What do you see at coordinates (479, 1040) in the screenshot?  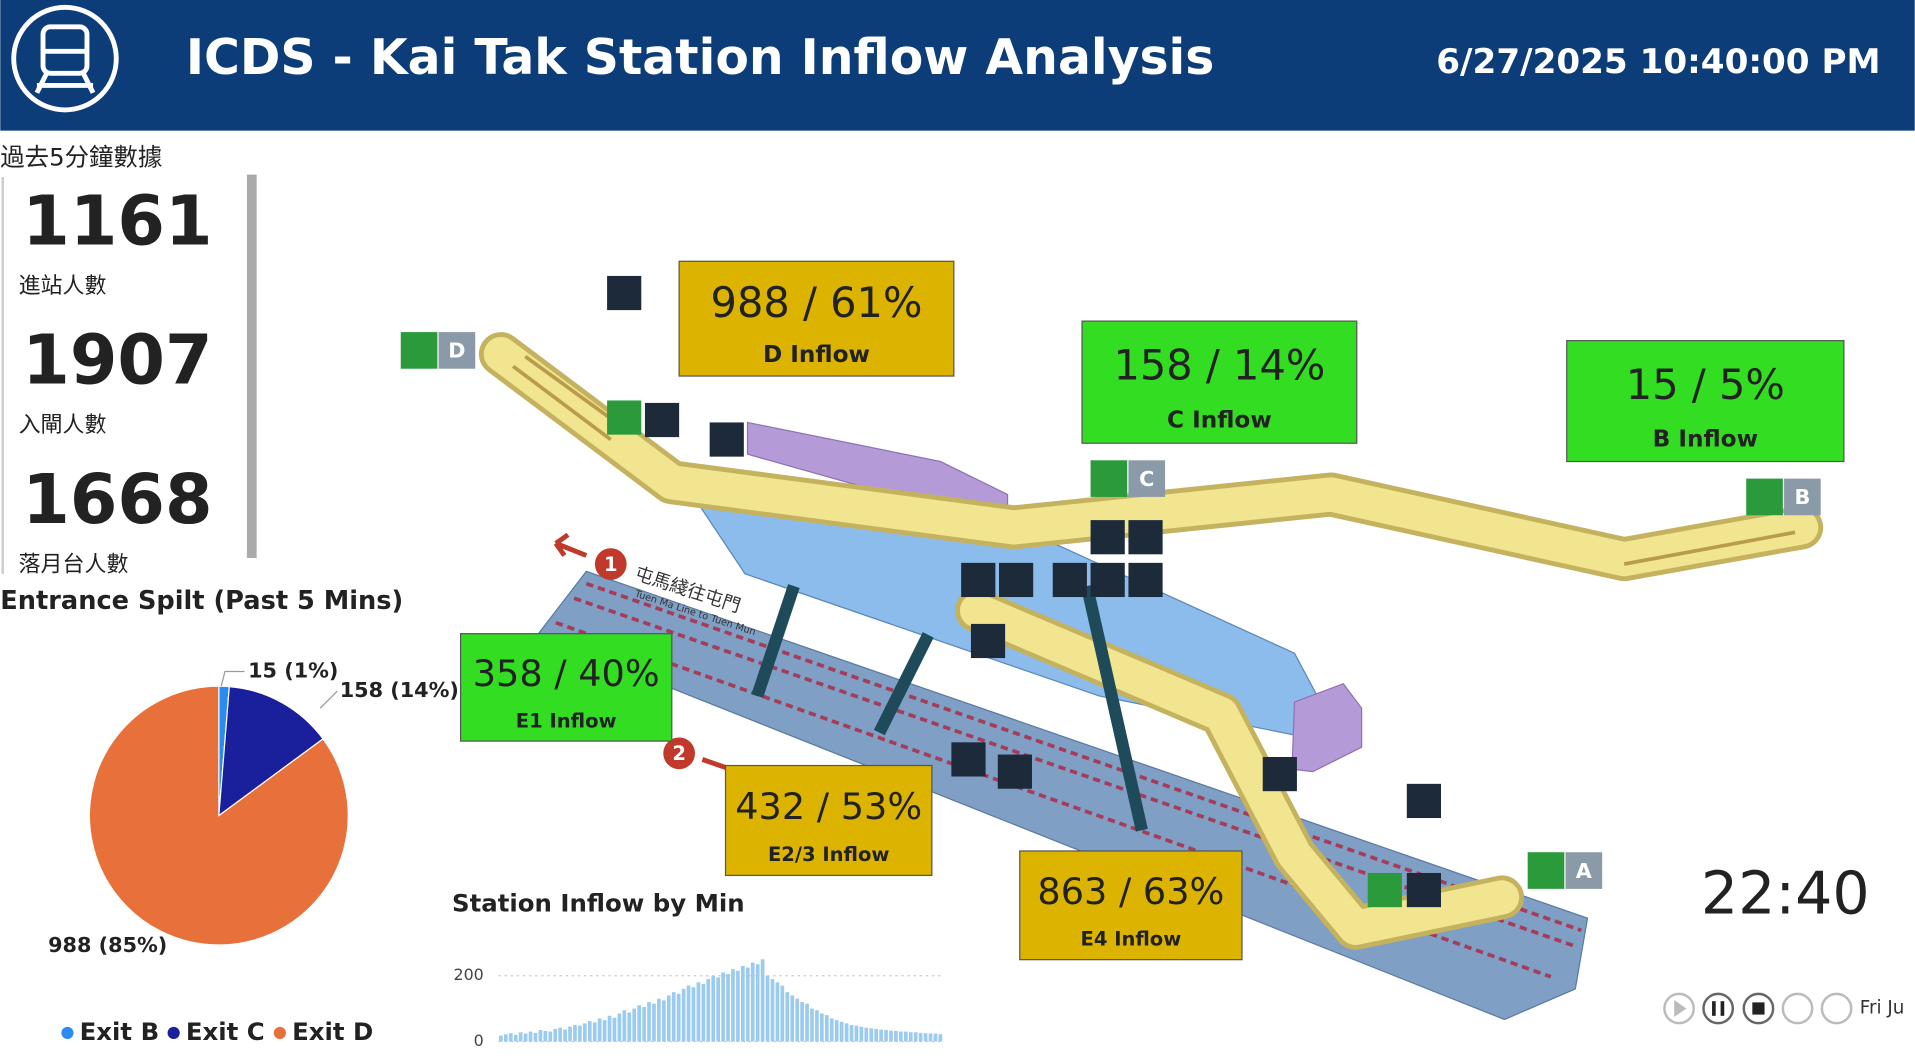 I see `y-tick-label: 0` at bounding box center [479, 1040].